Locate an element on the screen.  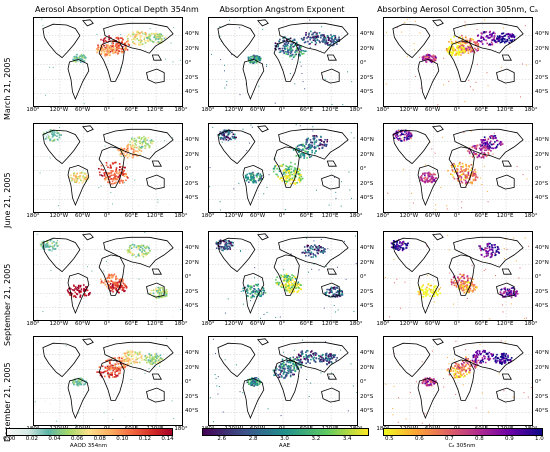
coastline is located at coordinates (155, 395).